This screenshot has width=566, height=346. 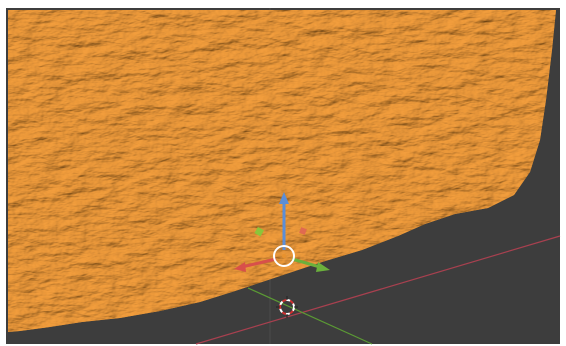 I want to click on y-arrow, so click(x=306, y=263).